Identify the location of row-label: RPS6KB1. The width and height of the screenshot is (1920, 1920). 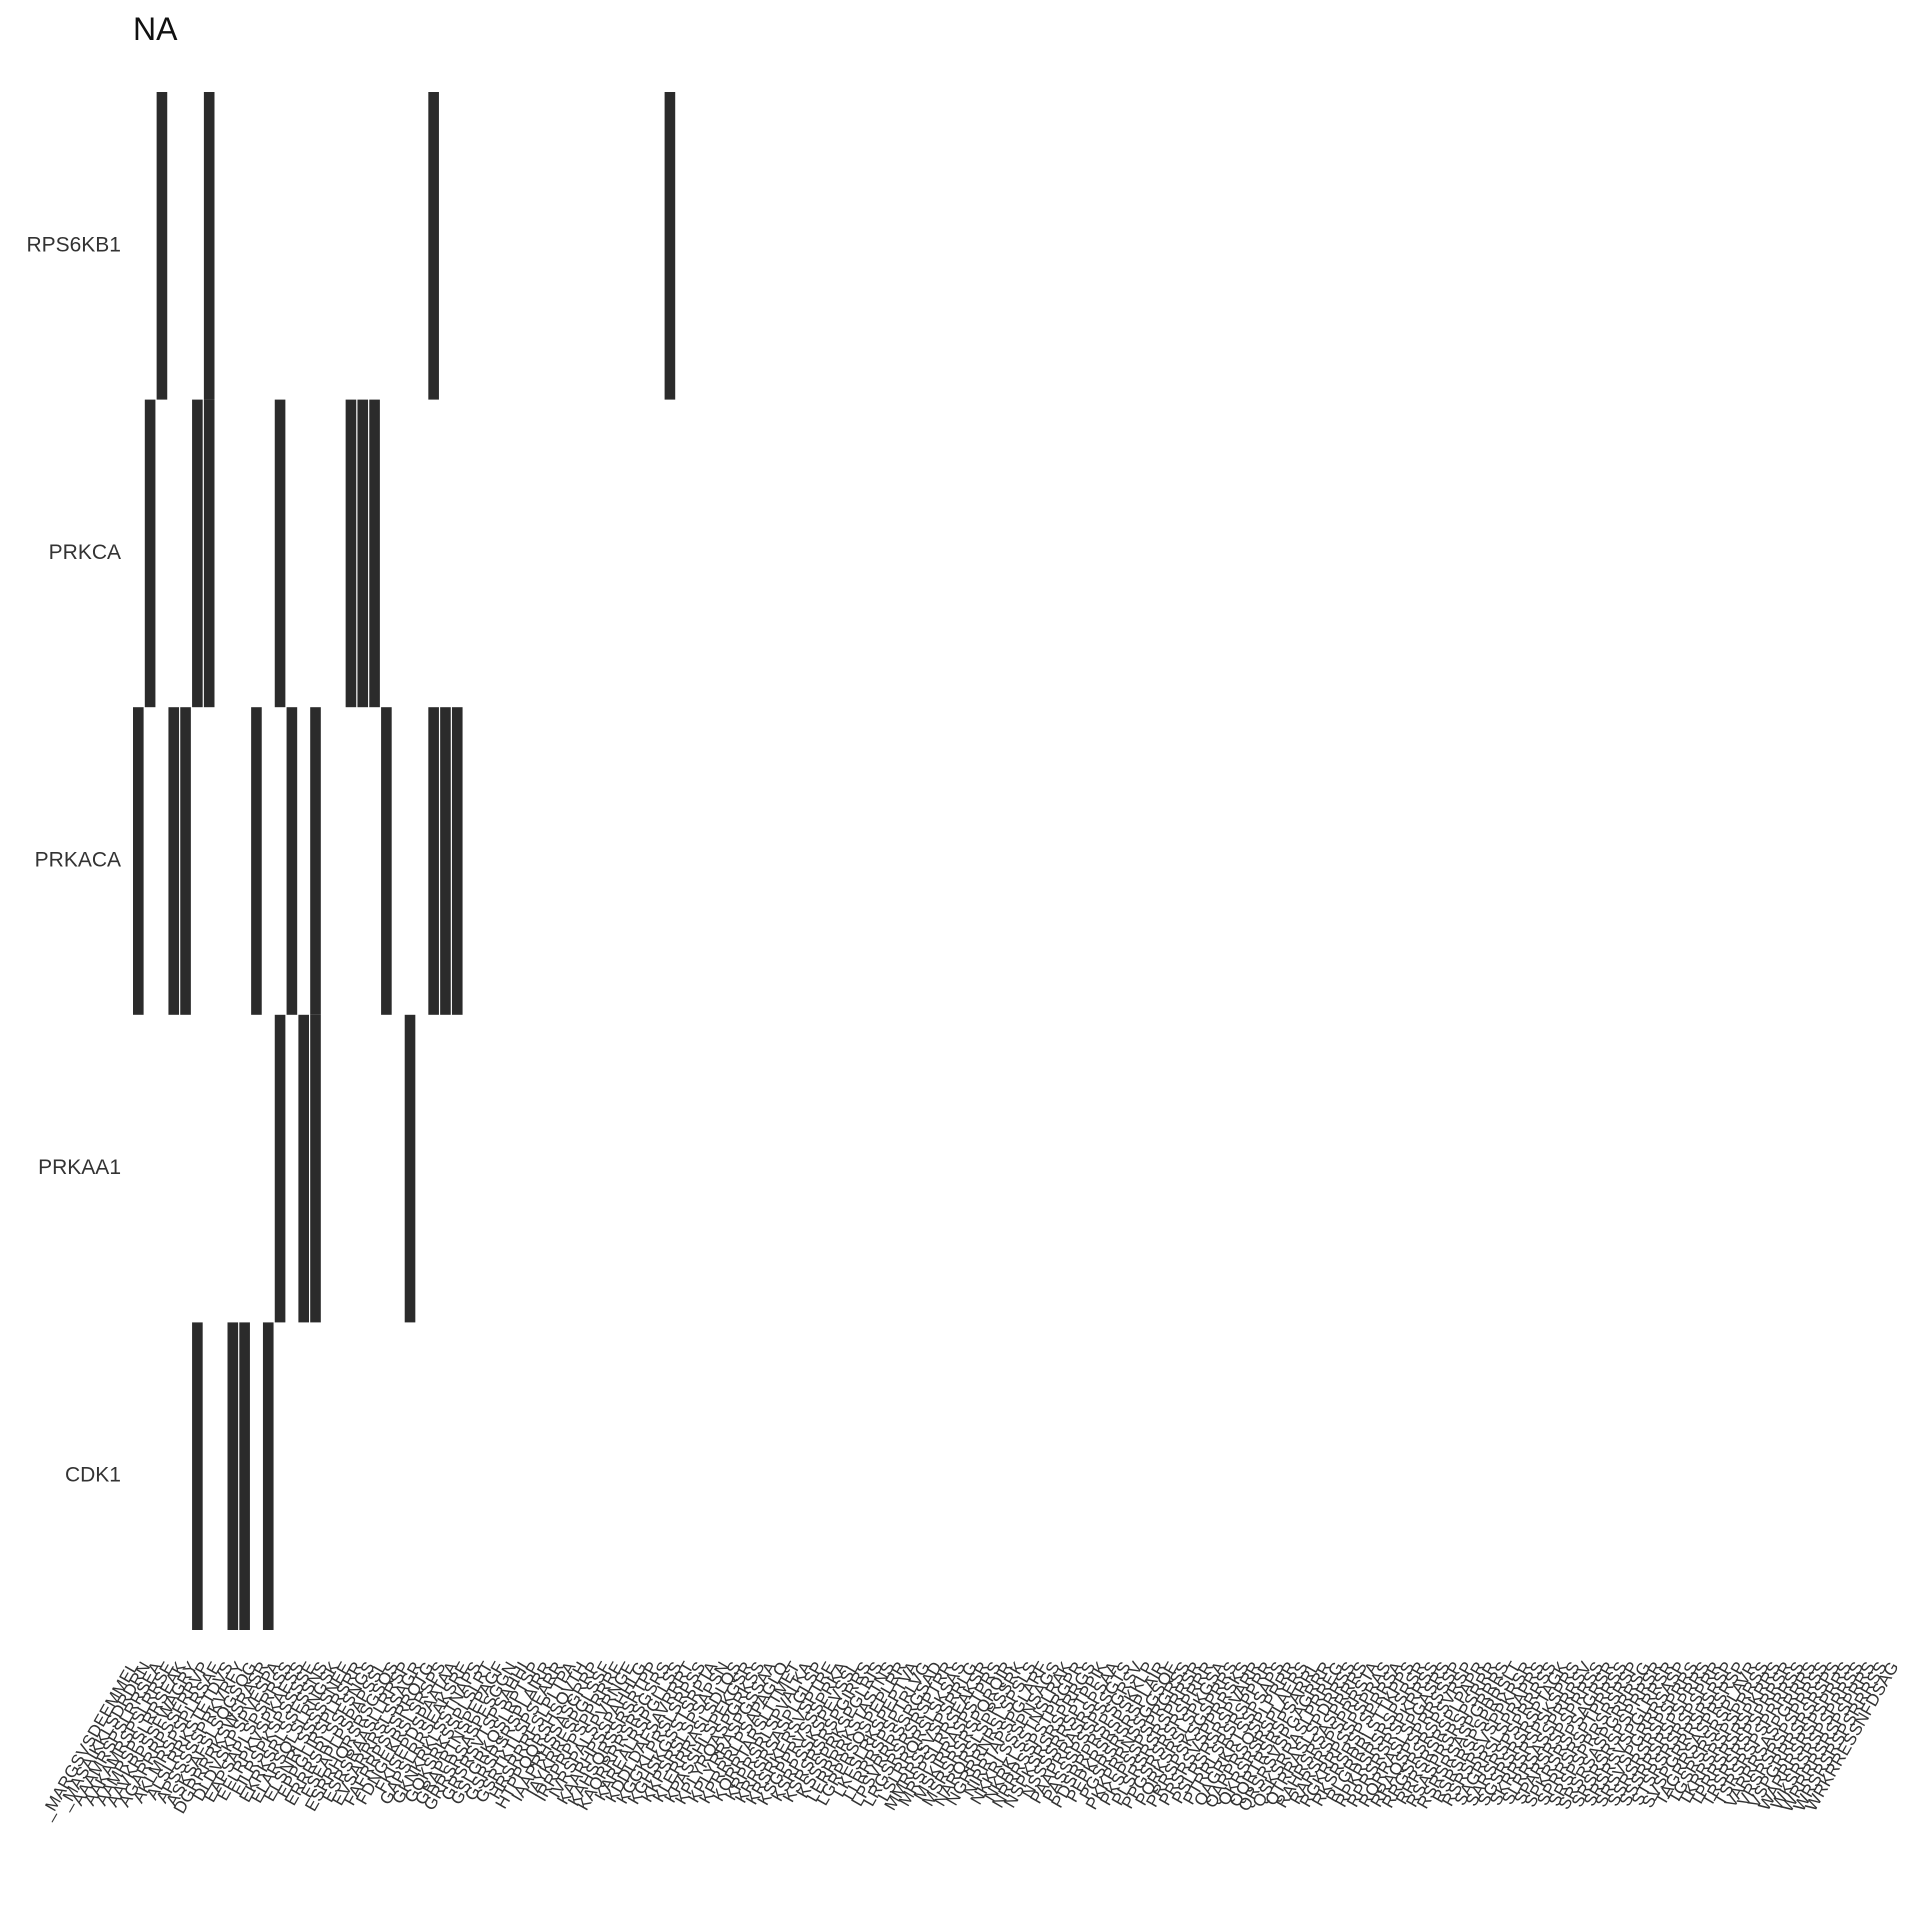
(73, 244).